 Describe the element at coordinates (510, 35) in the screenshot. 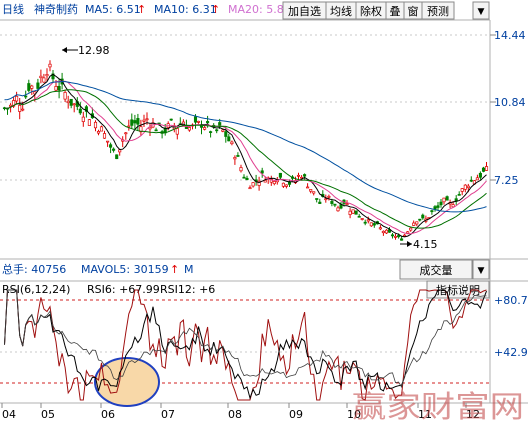

I see `price-axis-label-14-44: 14.44` at that location.